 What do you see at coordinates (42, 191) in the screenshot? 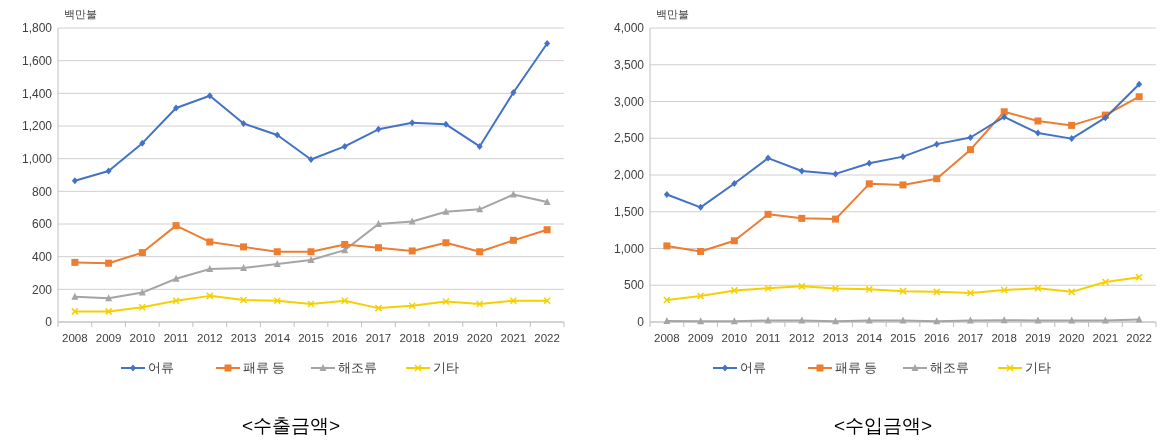
I see `y-tick-label: 800` at bounding box center [42, 191].